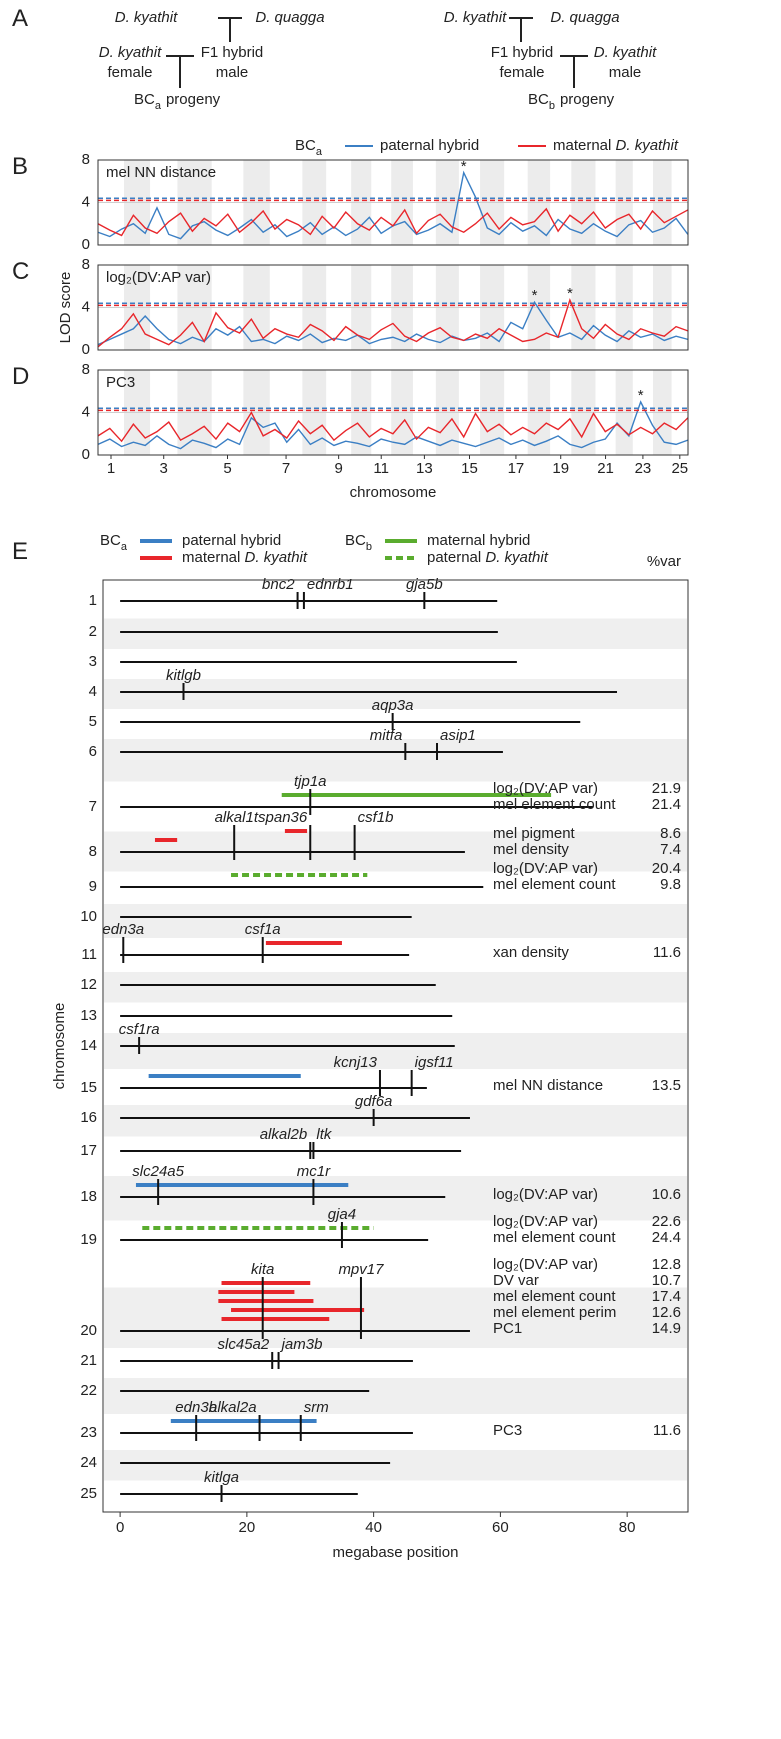 The width and height of the screenshot is (781, 1739). I want to click on gene-label: srm, so click(316, 1407).